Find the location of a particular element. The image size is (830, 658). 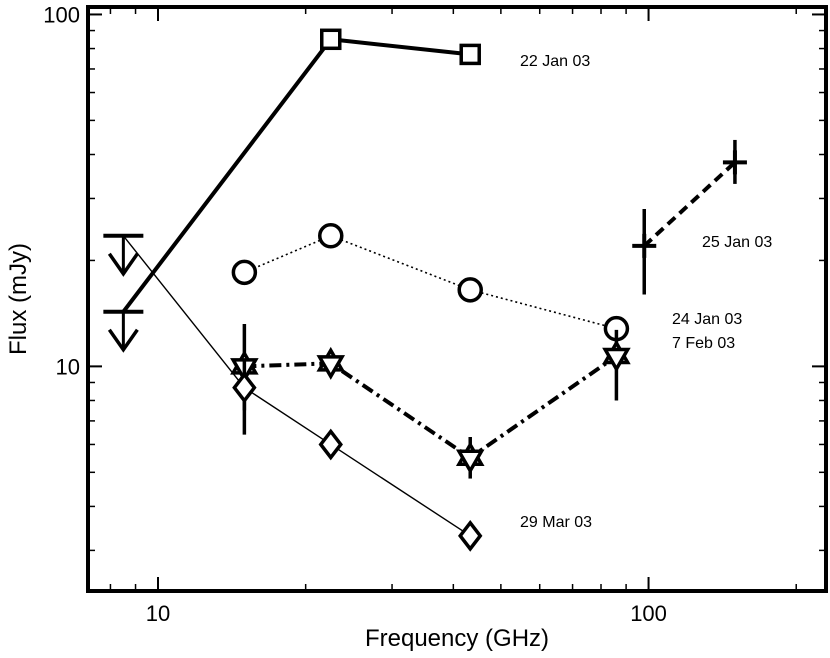

series-label: 22 Jan 03 is located at coordinates (555, 61).